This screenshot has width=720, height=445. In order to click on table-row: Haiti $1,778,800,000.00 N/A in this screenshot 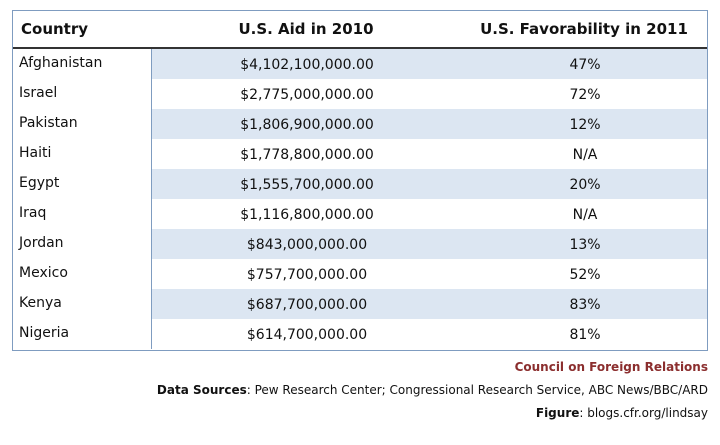, I will do `click(360, 154)`.